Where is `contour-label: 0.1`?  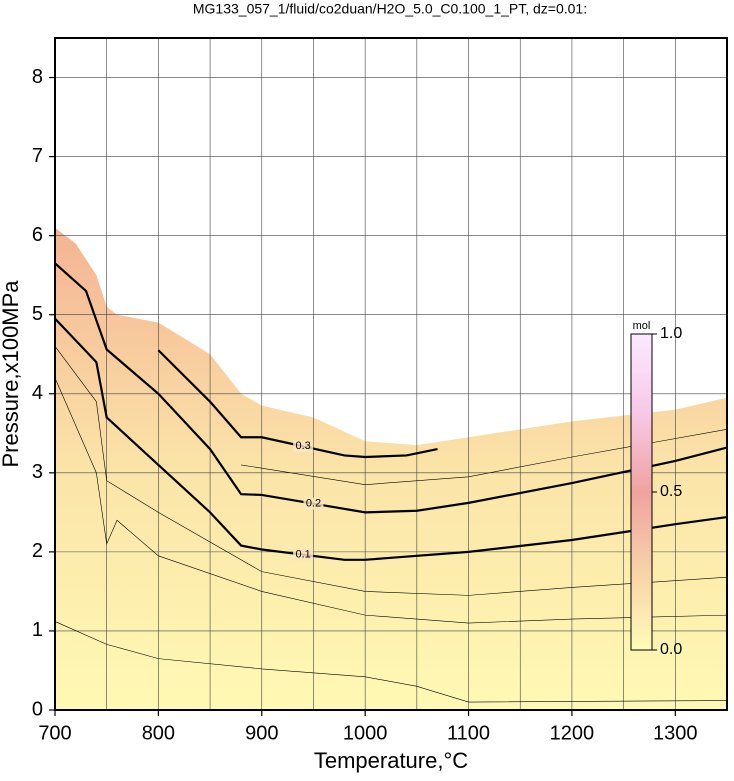
contour-label: 0.1 is located at coordinates (302, 555).